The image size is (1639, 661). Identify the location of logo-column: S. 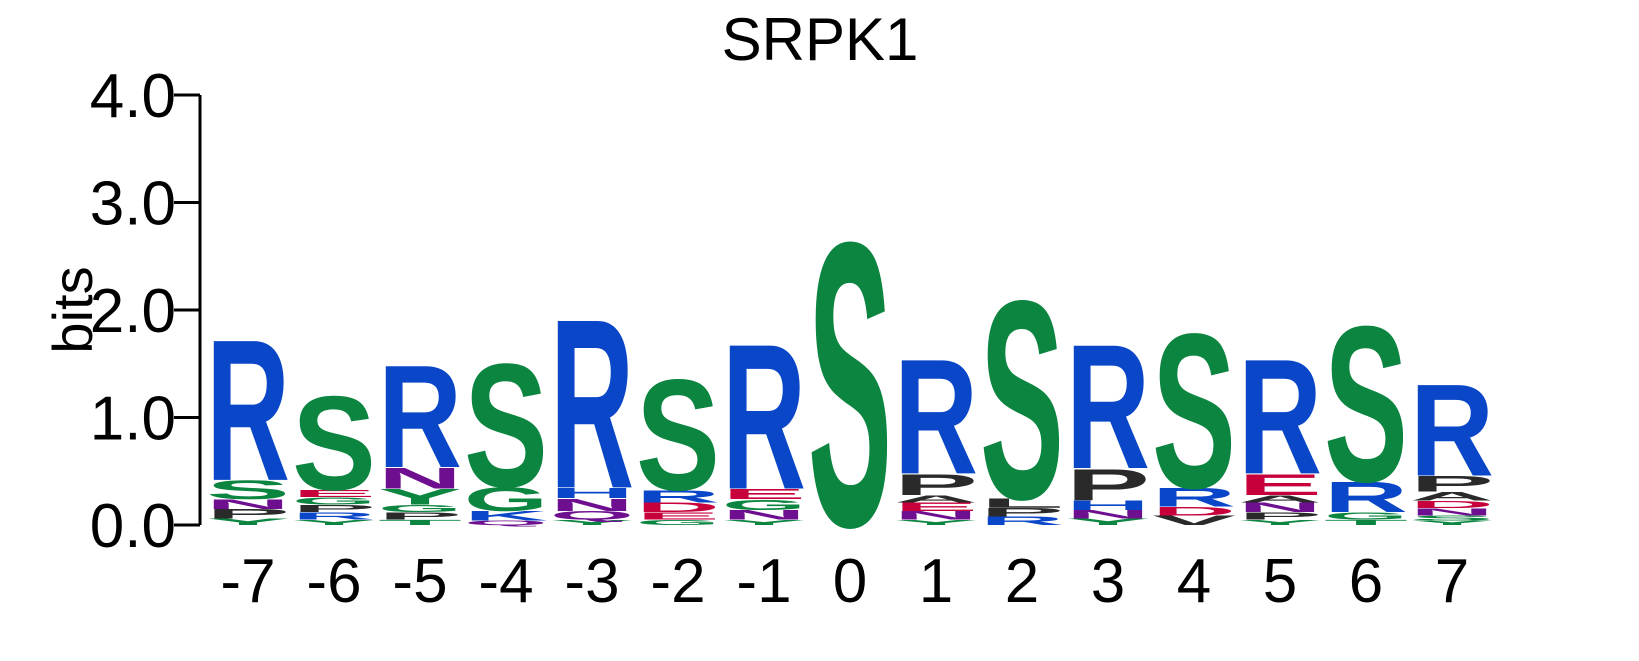
(850, 385).